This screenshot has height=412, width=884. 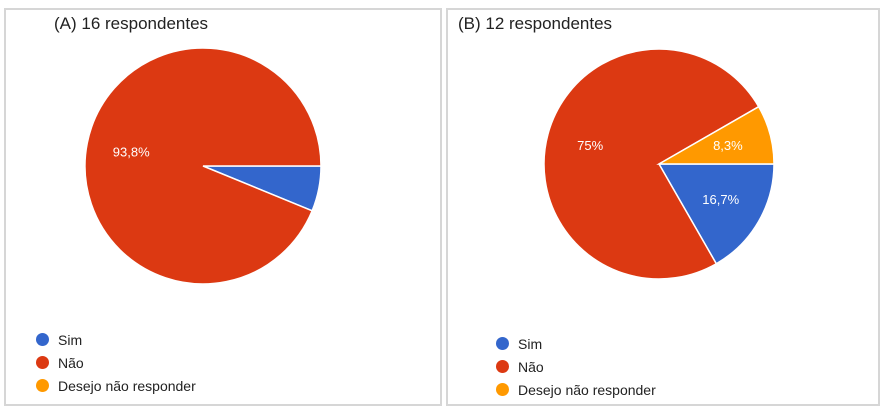 I want to click on legend-item-desejo-nao-responder-b: Desejo não responder, so click(x=576, y=389).